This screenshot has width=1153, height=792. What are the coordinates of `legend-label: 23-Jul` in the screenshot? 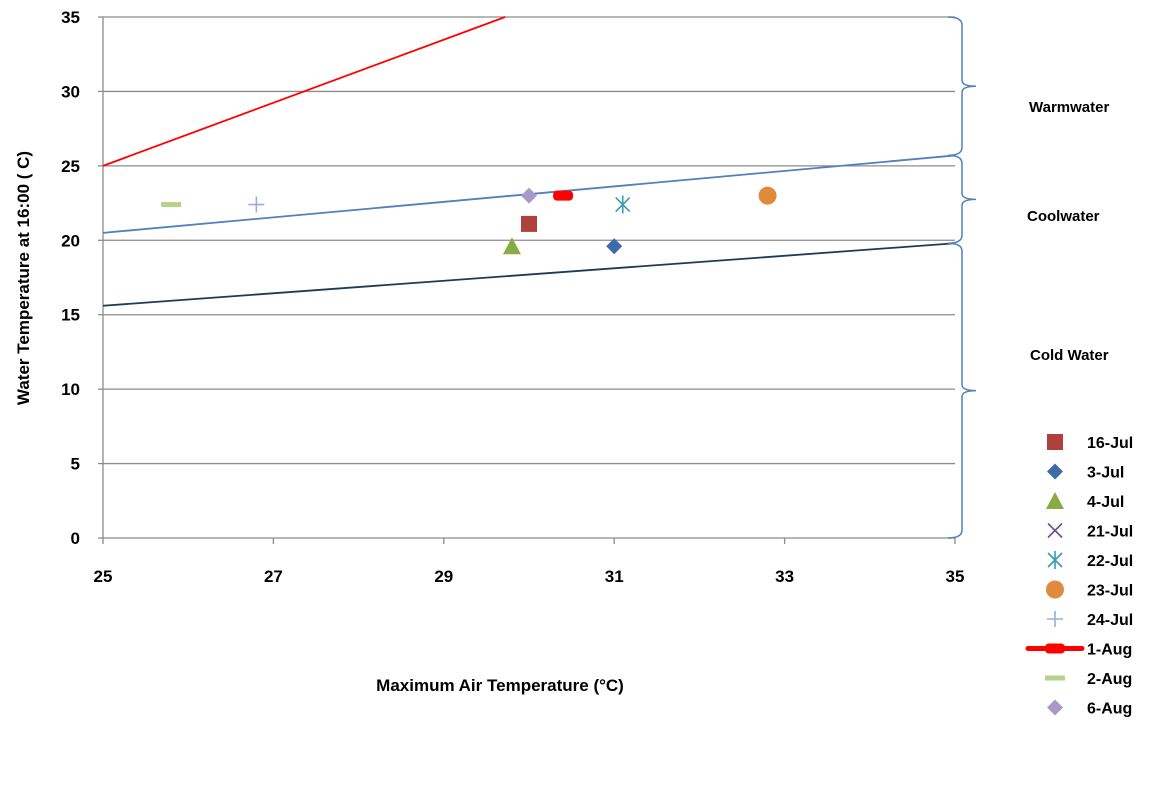 It's located at (1110, 591).